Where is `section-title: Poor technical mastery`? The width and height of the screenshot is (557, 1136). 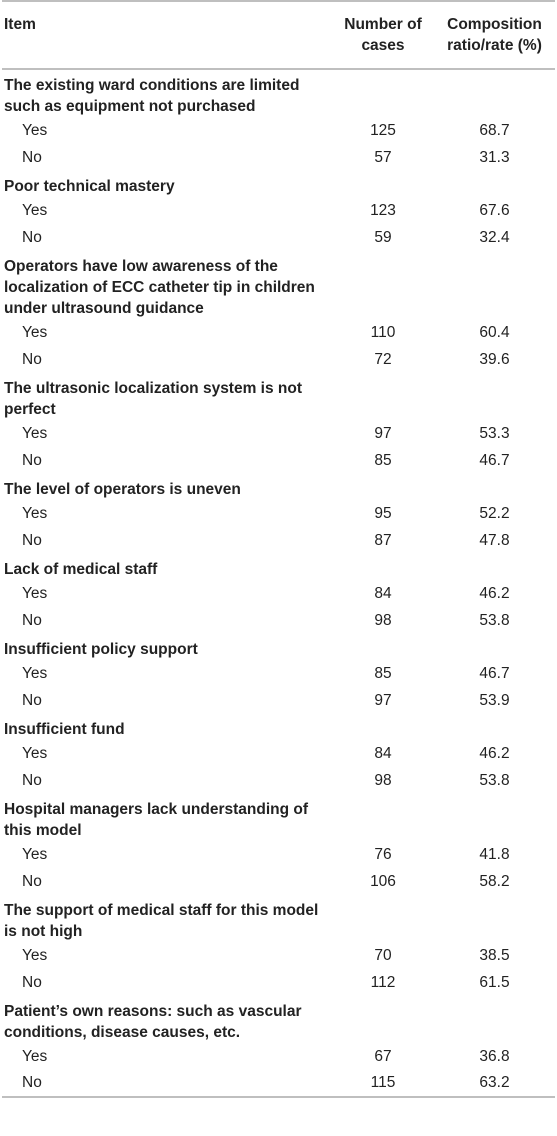 section-title: Poor technical mastery is located at coordinates (278, 184).